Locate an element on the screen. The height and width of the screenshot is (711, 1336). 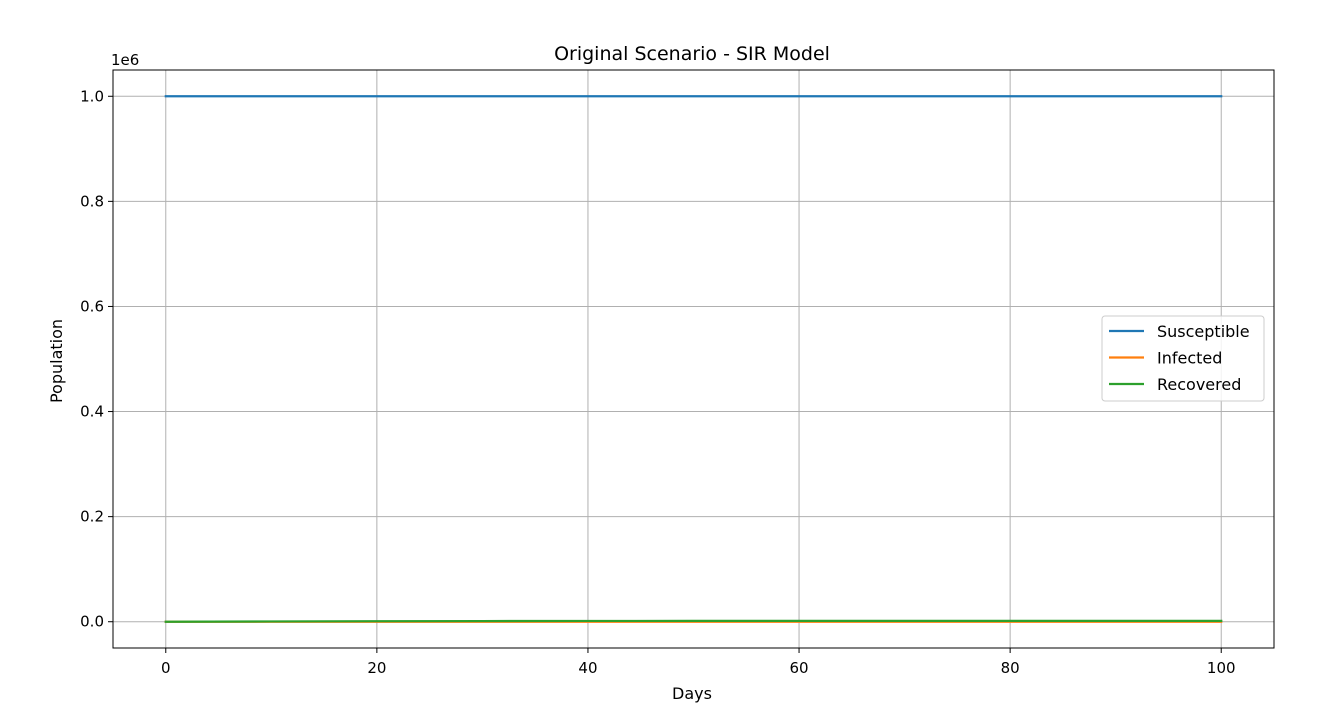
y-axis-offset-label: 1e6 is located at coordinates (125, 60).